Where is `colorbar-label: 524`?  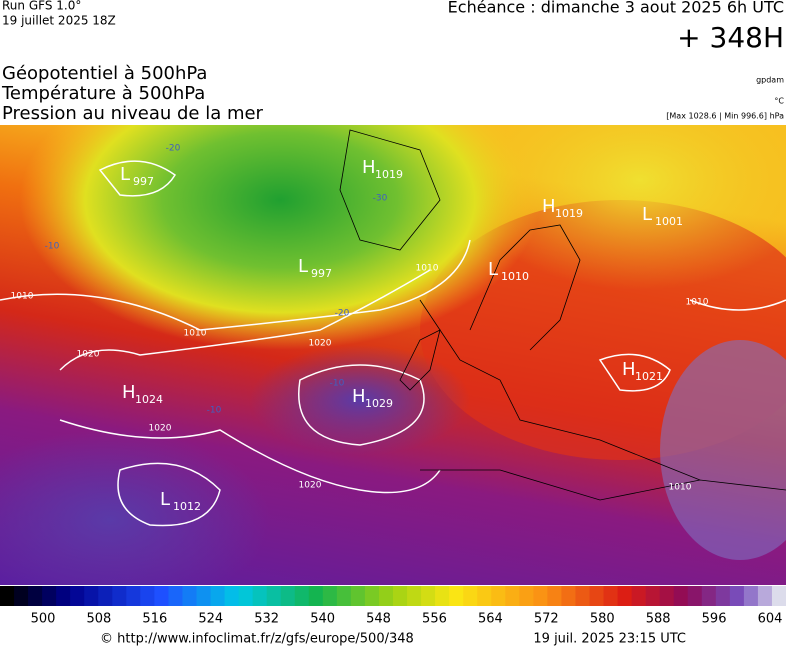 colorbar-label: 524 is located at coordinates (210, 619).